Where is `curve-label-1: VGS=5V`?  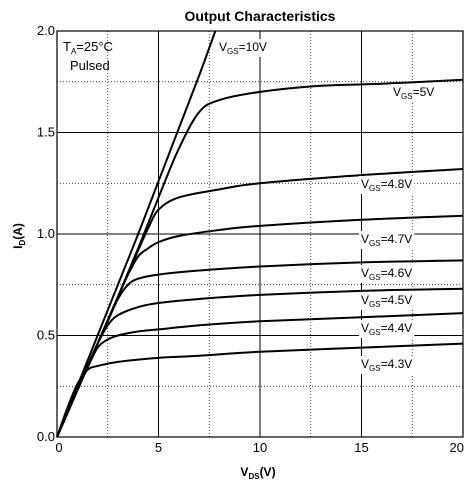 curve-label-1: VGS=5V is located at coordinates (413, 93).